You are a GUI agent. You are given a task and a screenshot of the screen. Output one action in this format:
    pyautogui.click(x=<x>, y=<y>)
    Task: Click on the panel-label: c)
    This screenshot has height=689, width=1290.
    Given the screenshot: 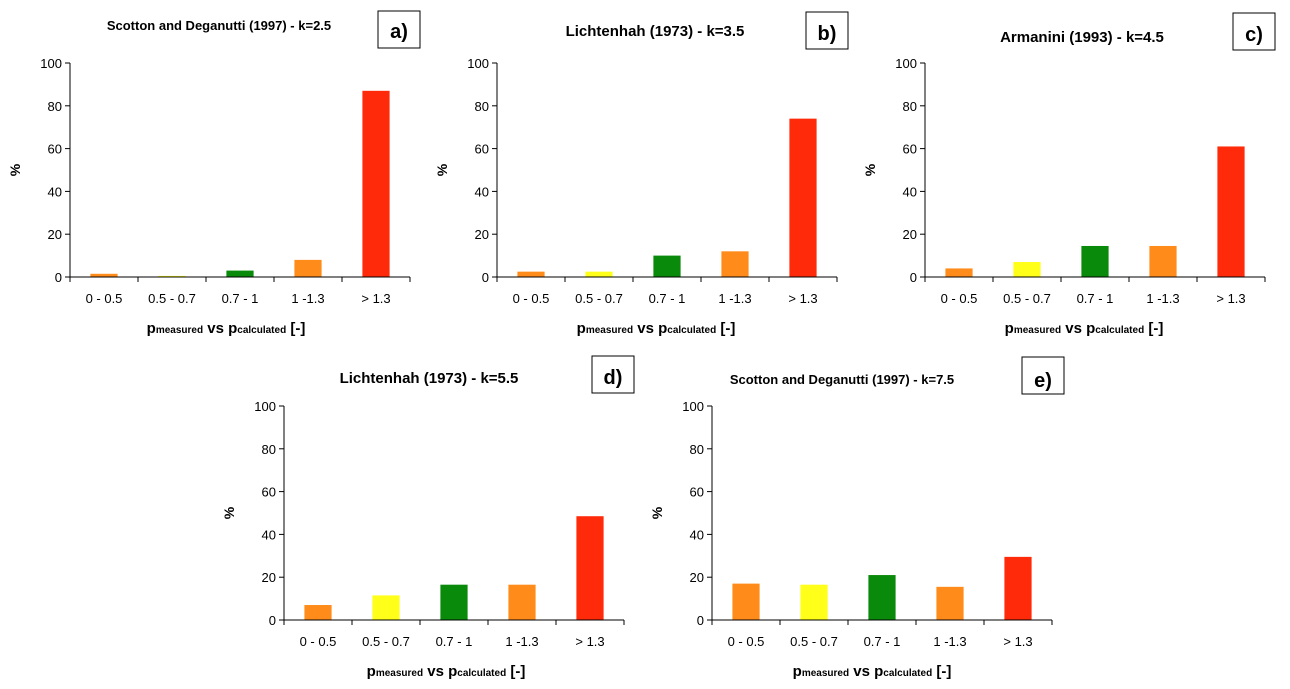 What is the action you would take?
    pyautogui.click(x=1254, y=35)
    